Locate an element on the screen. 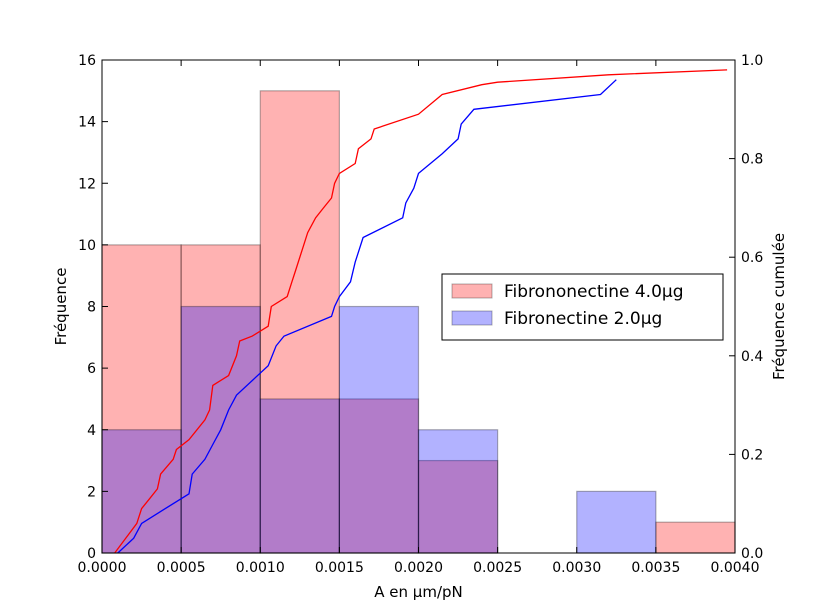  y-right-tick-label: 0.8 is located at coordinates (752, 160).